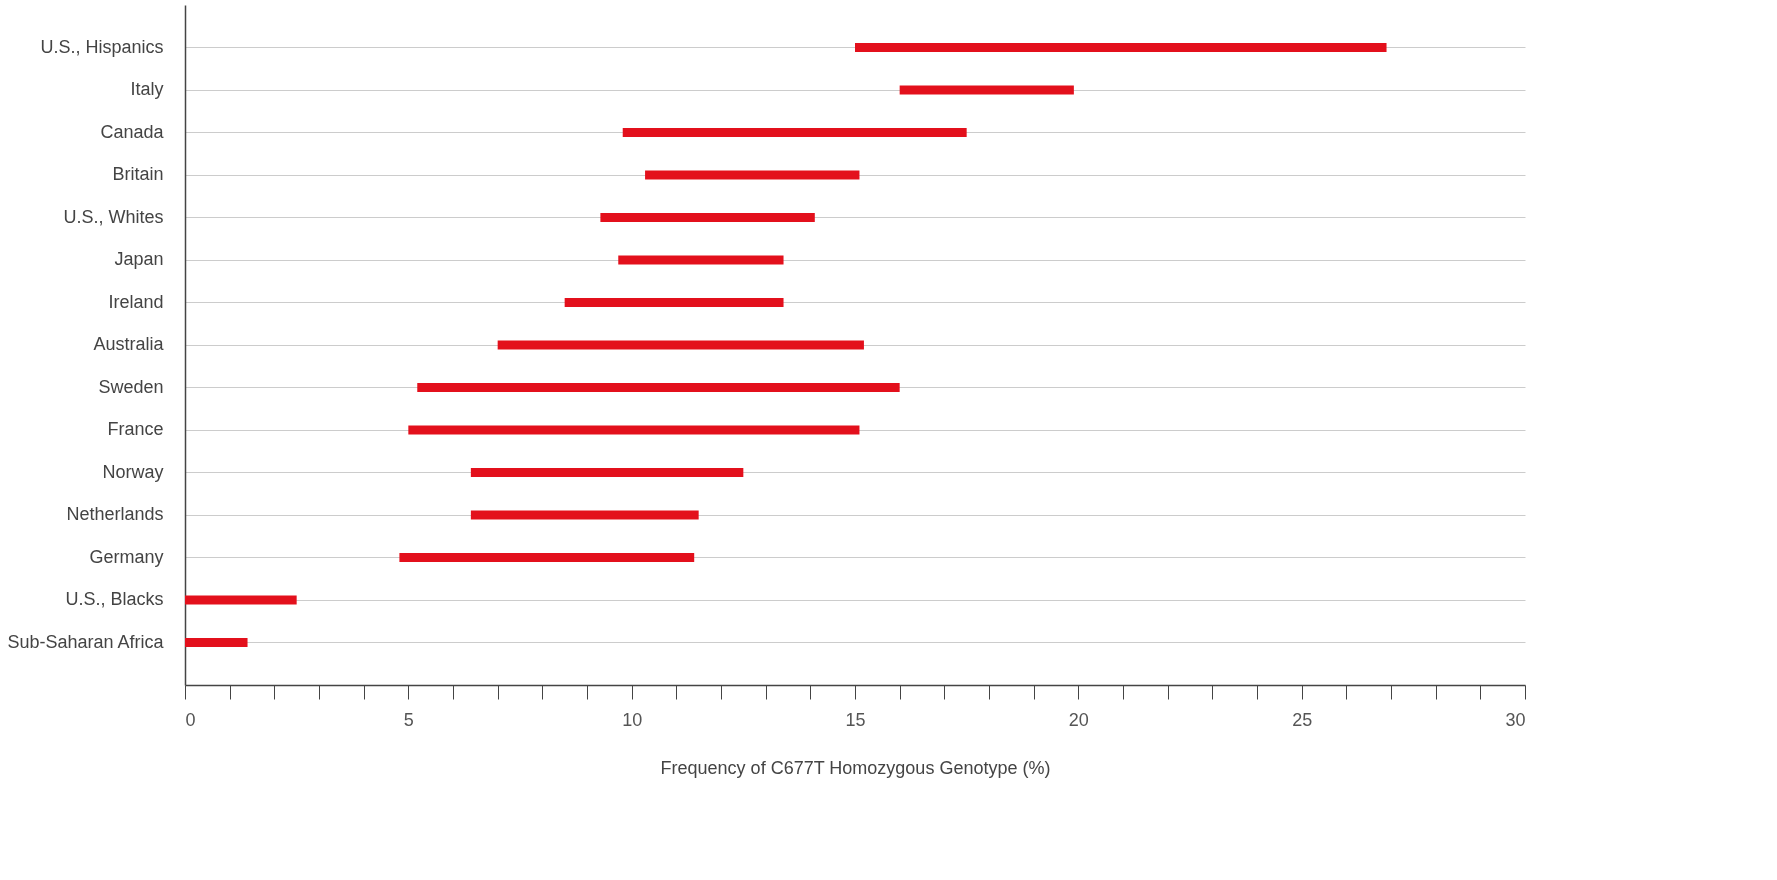  What do you see at coordinates (126, 556) in the screenshot?
I see `y-tick-label: Germany` at bounding box center [126, 556].